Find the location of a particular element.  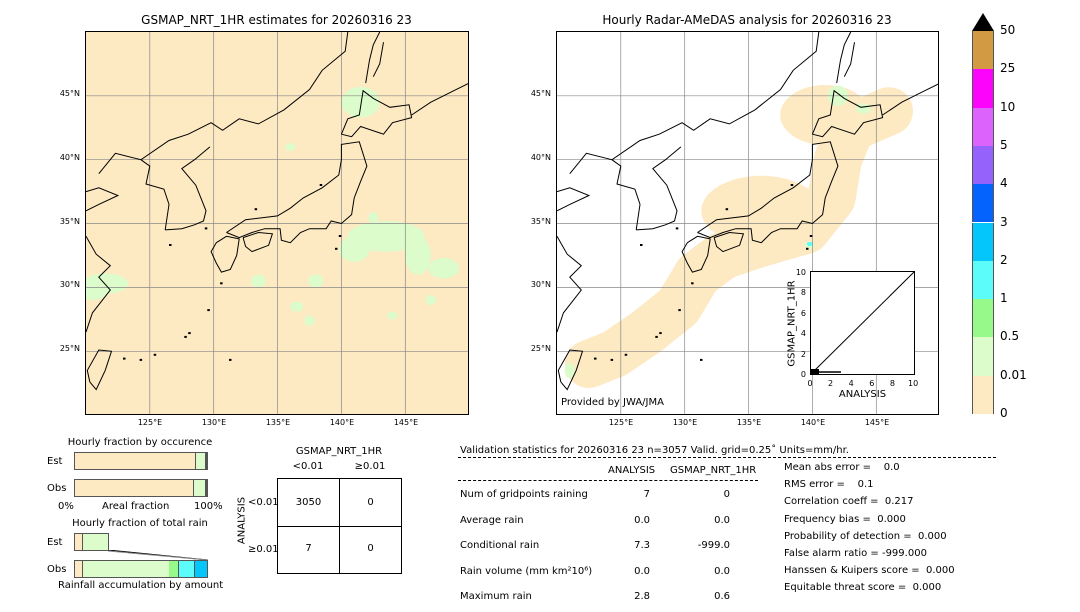

scatter-points is located at coordinates (815, 371).